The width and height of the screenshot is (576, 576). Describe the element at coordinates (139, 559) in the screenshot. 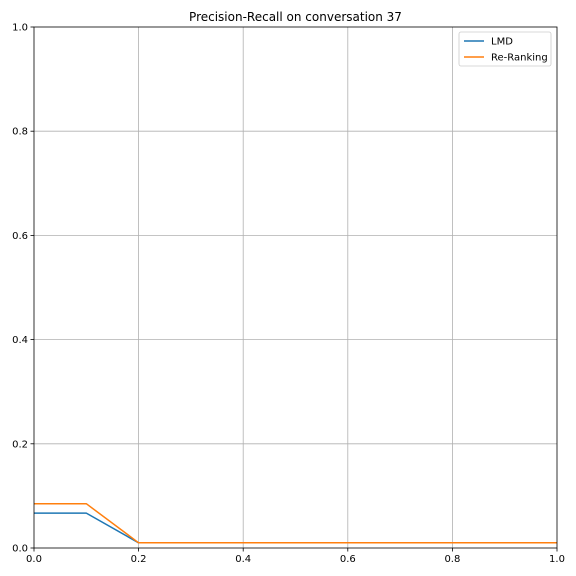

I see `x-tick-label: 0.2` at that location.